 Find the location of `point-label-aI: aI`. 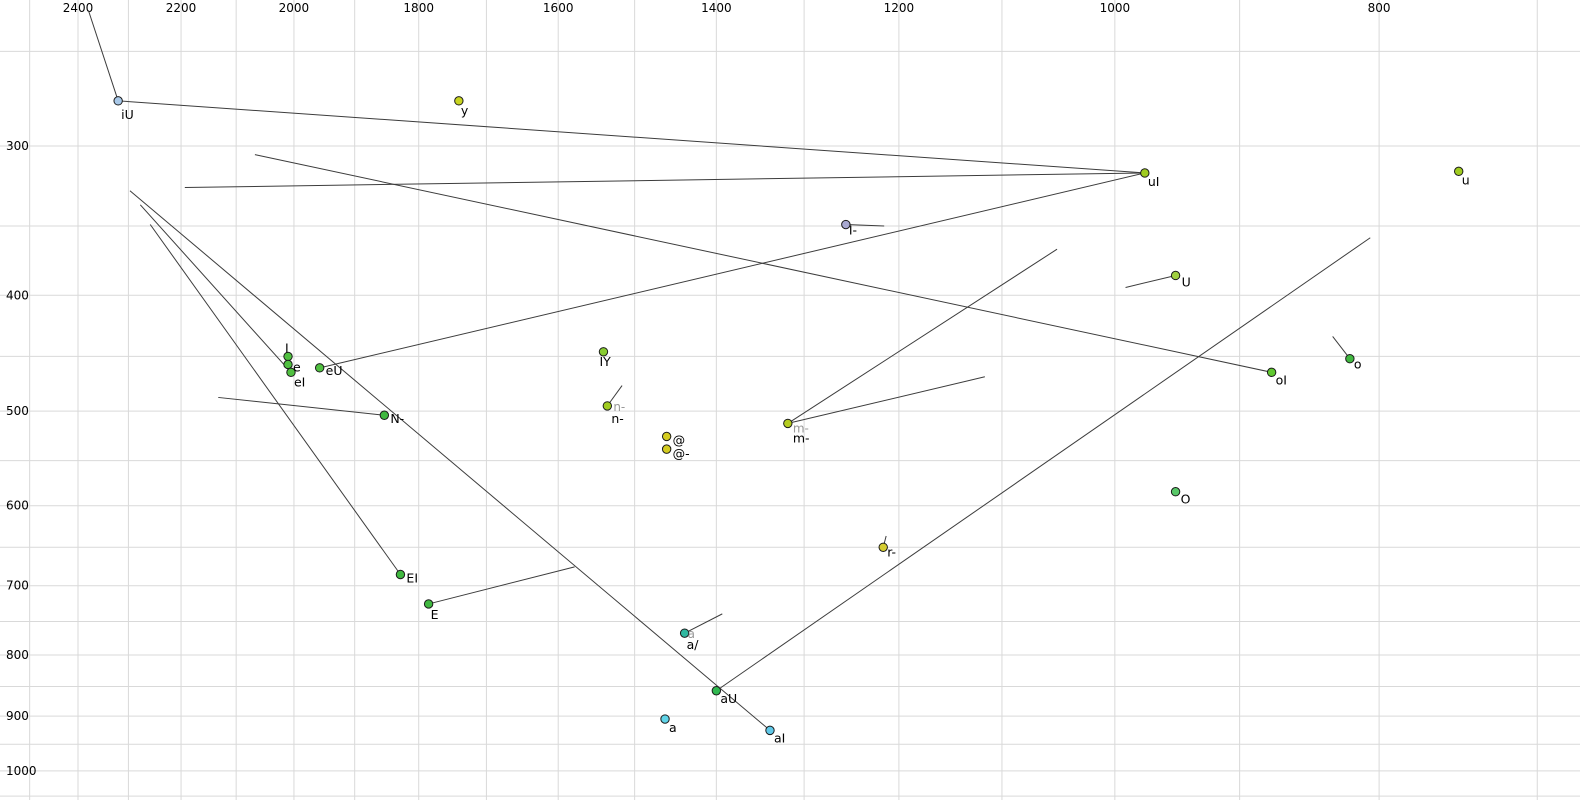

point-label-aI: aI is located at coordinates (779, 737).